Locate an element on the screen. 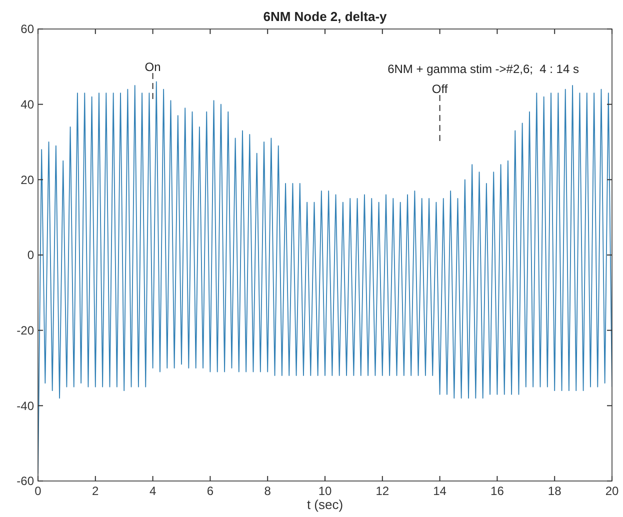  y-tick-label: -20 is located at coordinates (25, 331).